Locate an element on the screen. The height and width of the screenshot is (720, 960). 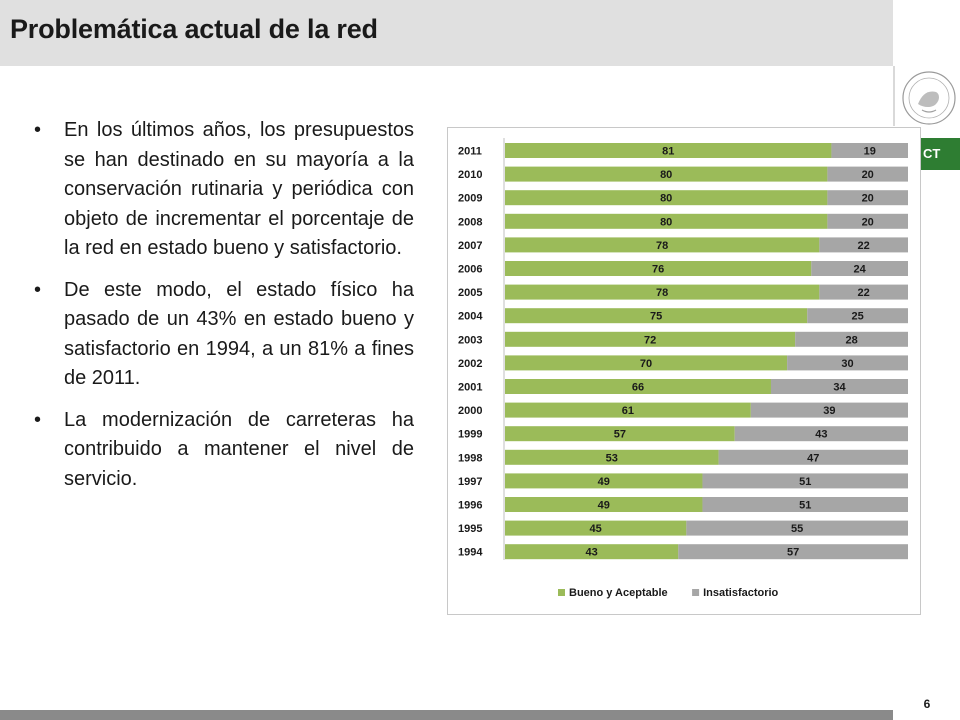
data-label: 45 is located at coordinates (596, 529).